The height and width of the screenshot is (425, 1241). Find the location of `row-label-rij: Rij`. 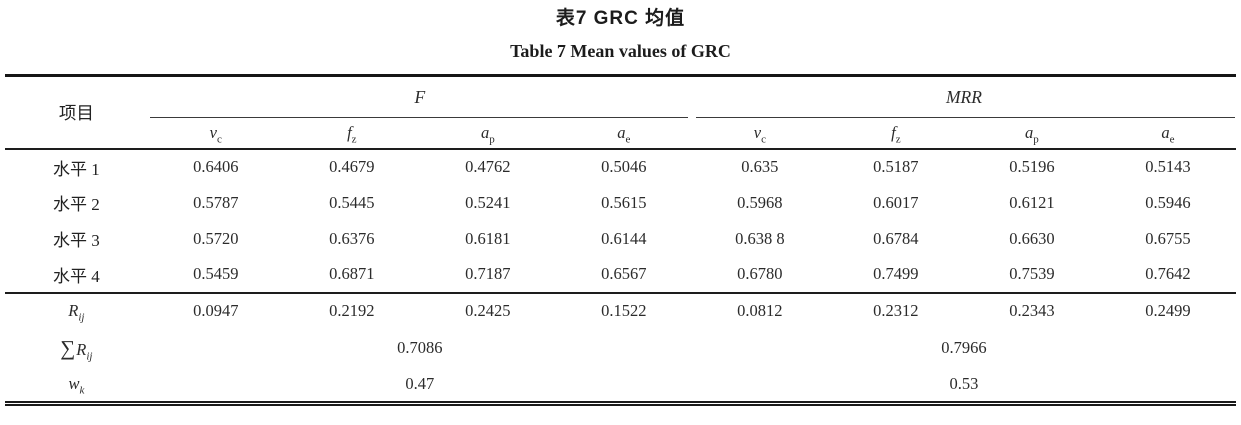

row-label-rij: Rij is located at coordinates (76, 311).